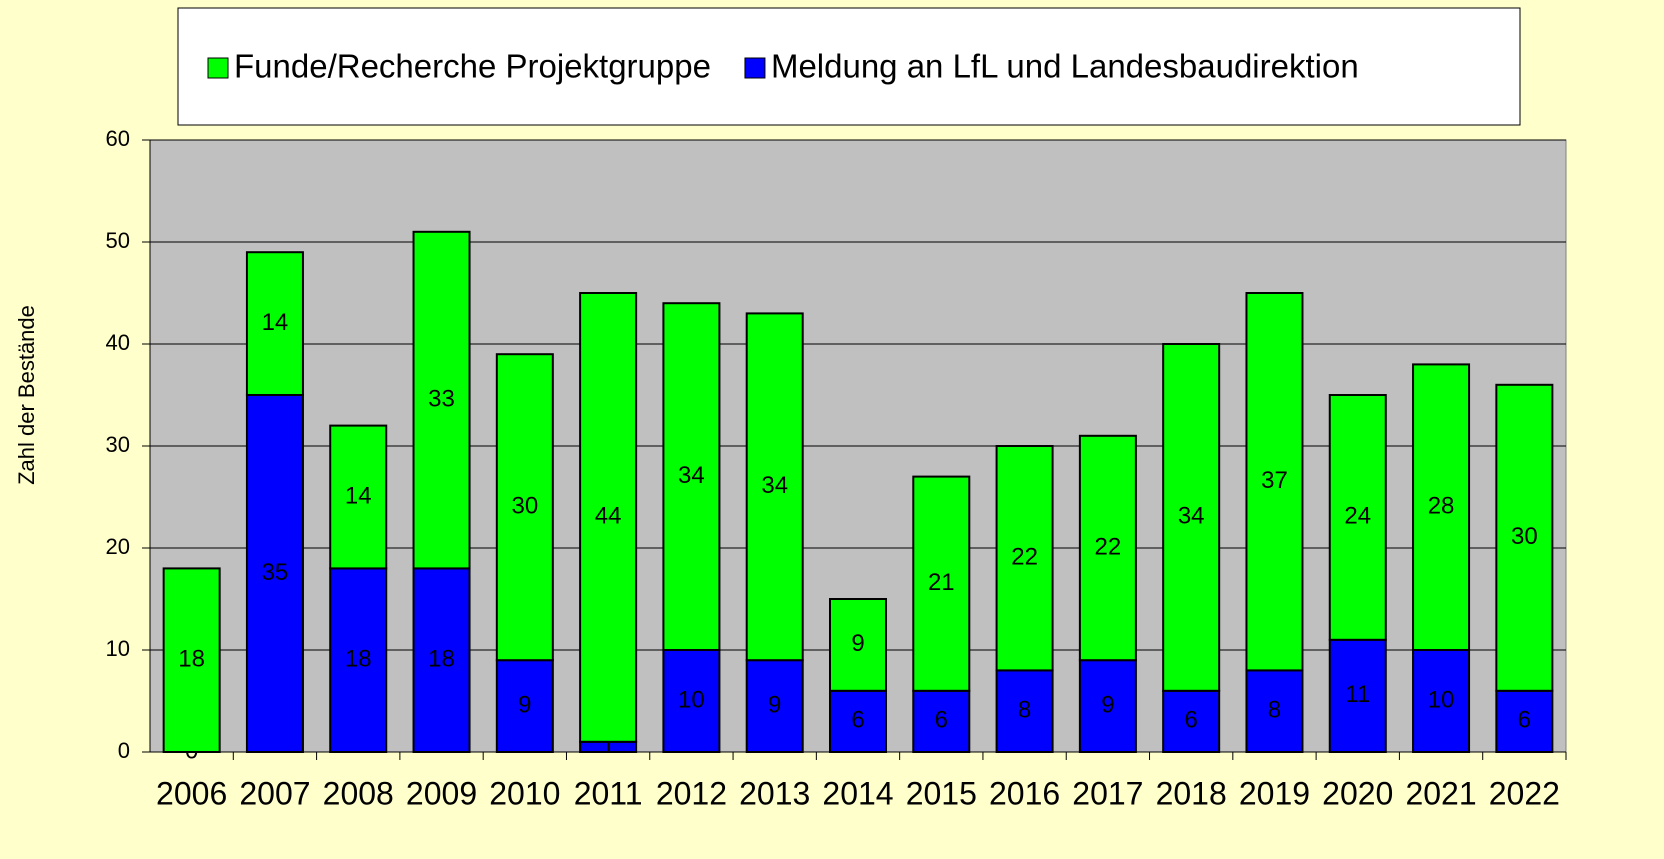  I want to click on x-tick-label: 2014, so click(857, 793).